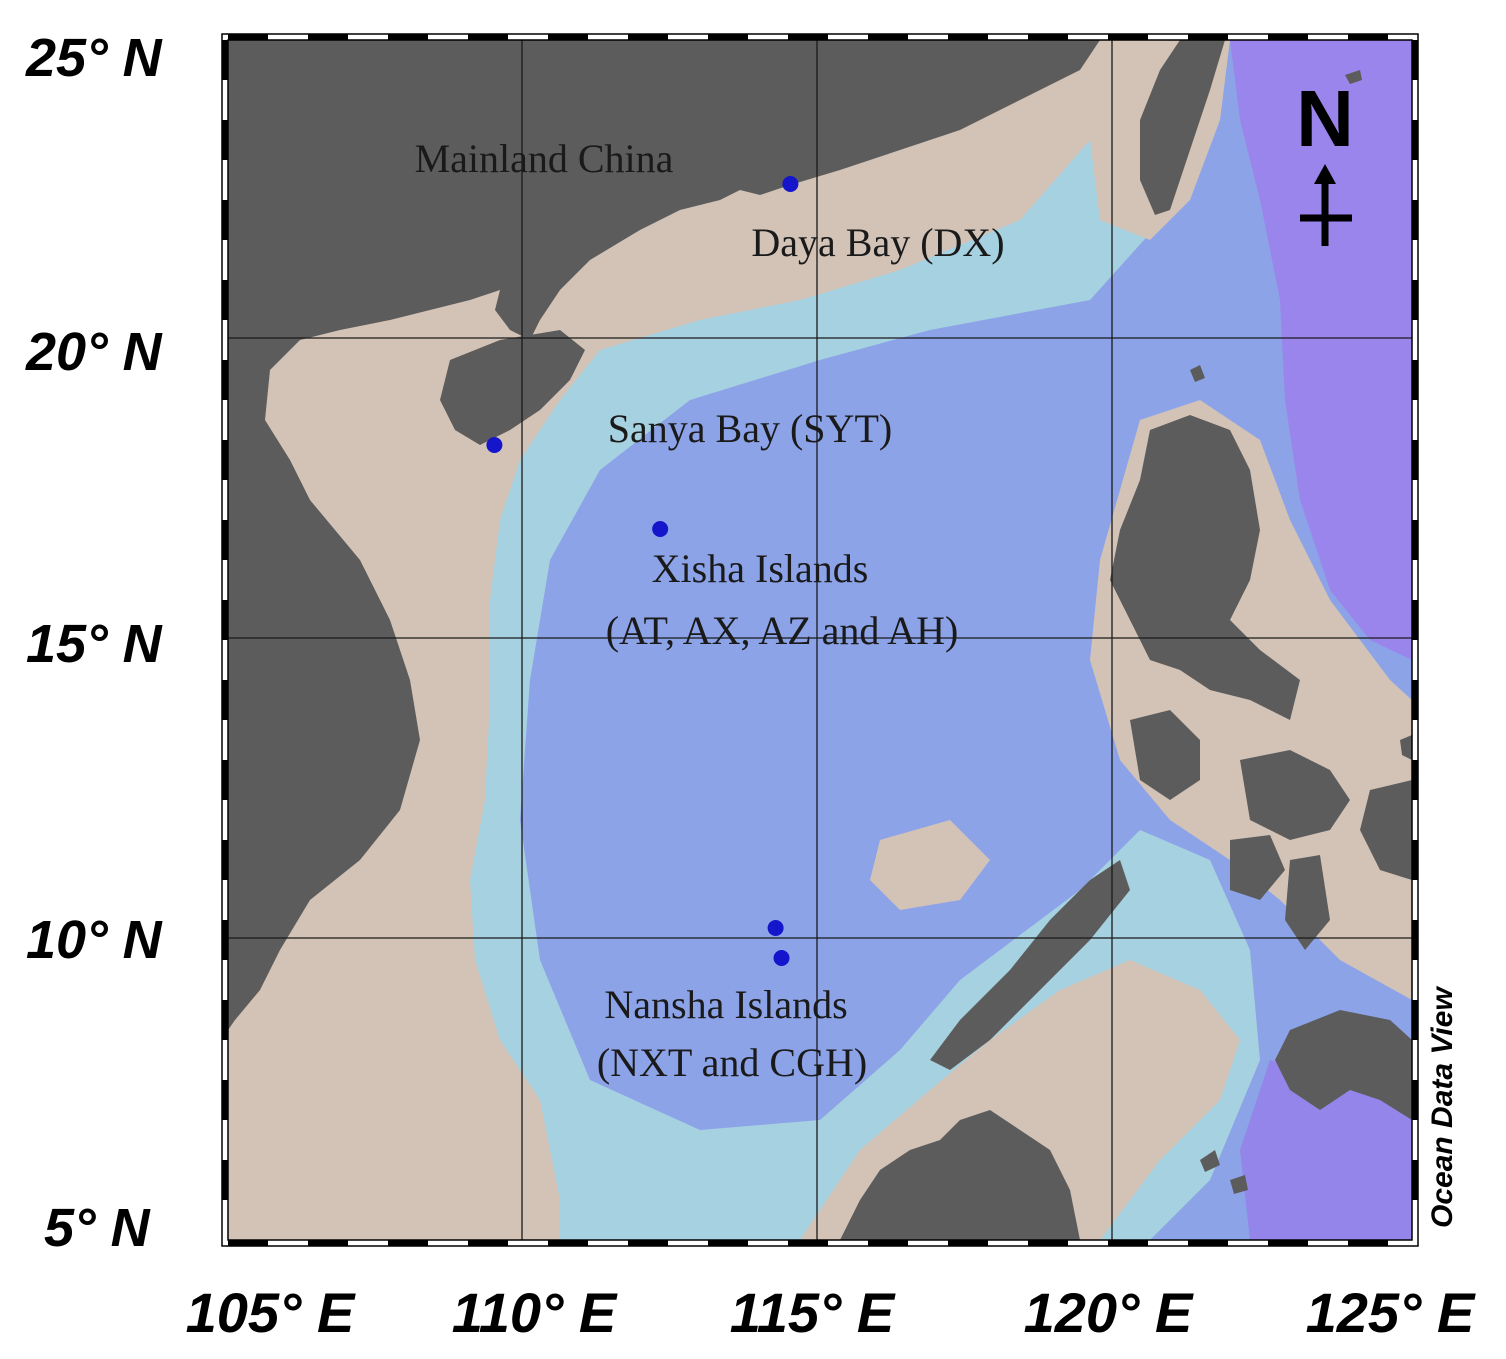 The image size is (1506, 1359). Describe the element at coordinates (94, 644) in the screenshot. I see `lat-label-15: 15° N` at that location.